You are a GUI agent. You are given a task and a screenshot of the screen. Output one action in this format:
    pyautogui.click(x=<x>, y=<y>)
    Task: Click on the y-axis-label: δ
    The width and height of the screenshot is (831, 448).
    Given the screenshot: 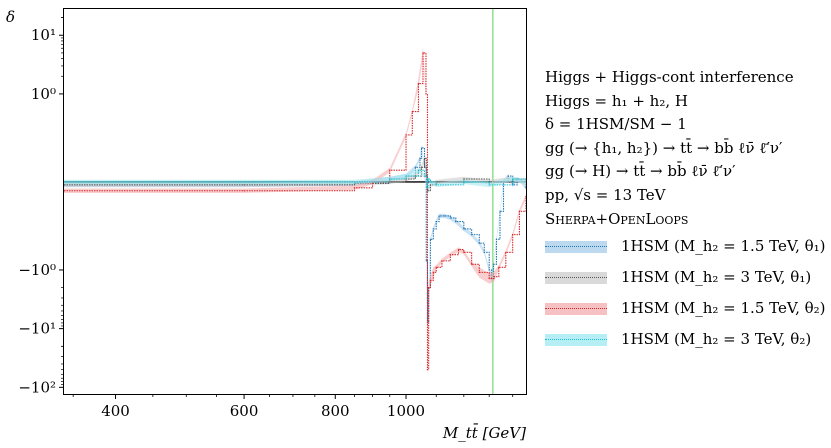 What is the action you would take?
    pyautogui.click(x=10, y=17)
    